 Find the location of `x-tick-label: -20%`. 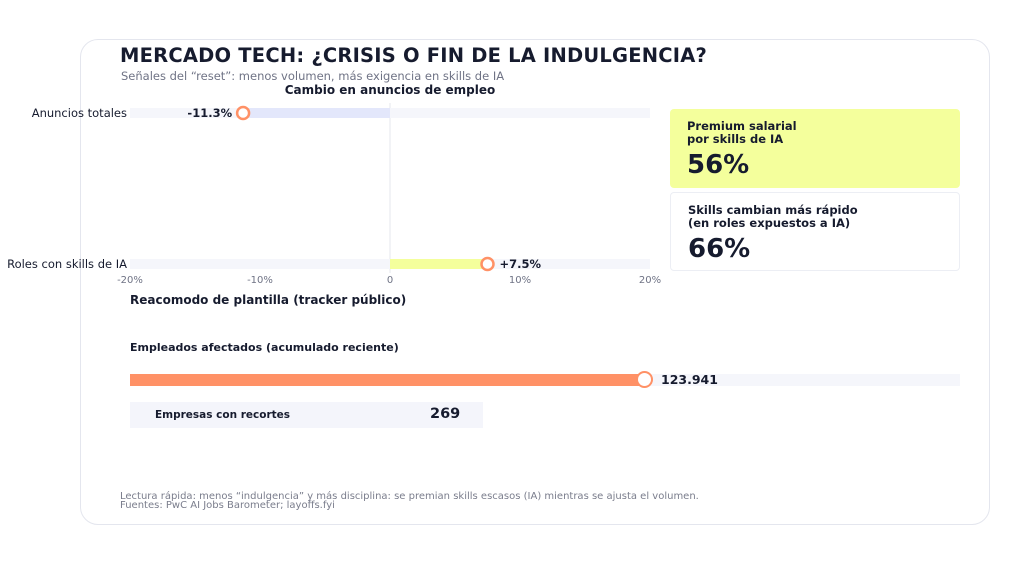

x-tick-label: -20% is located at coordinates (130, 280).